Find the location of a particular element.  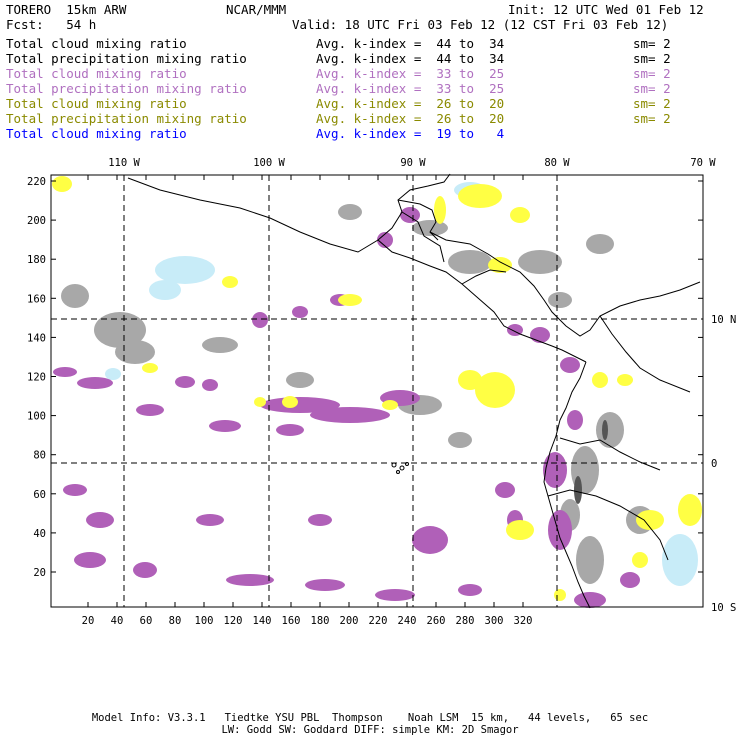

x-tick-label: 120 is located at coordinates (233, 621).